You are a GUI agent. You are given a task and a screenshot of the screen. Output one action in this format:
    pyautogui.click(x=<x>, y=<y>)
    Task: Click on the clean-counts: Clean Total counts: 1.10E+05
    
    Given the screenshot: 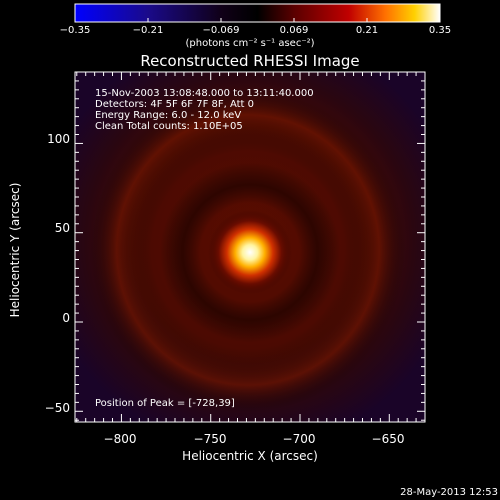 What is the action you would take?
    pyautogui.click(x=169, y=126)
    